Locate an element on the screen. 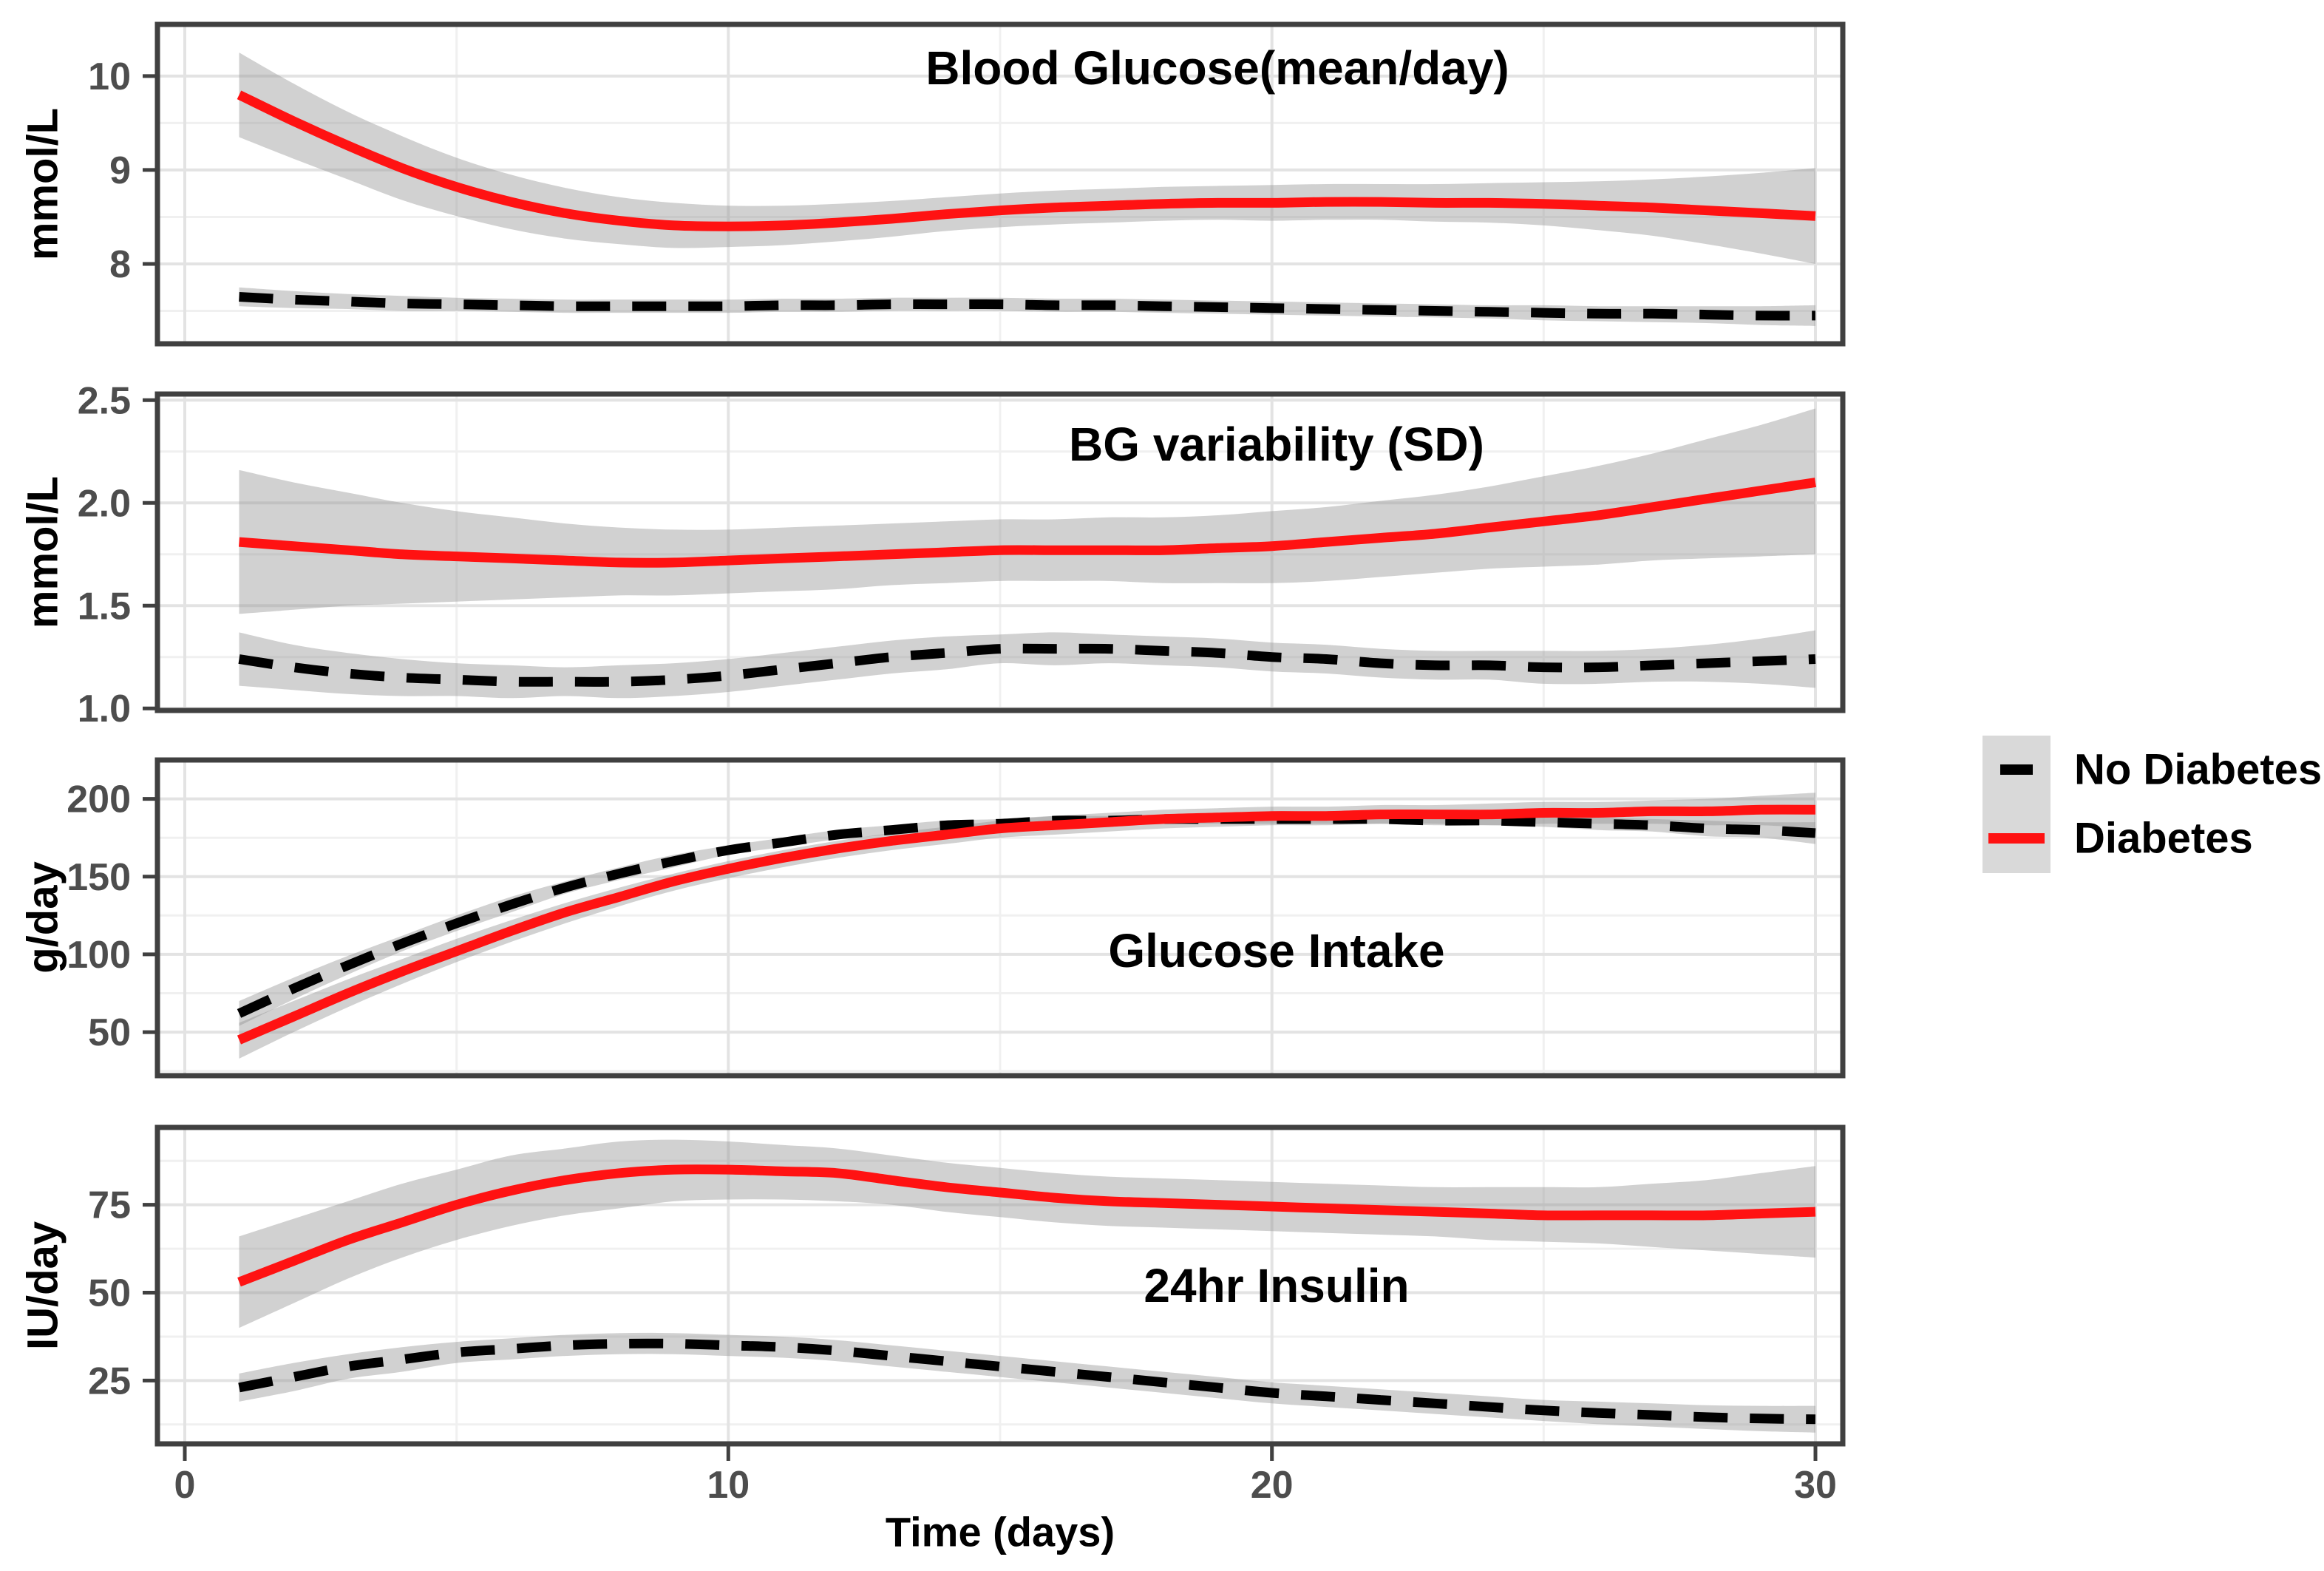 Image resolution: width=2324 pixels, height=1571 pixels. y-tick-label: 1.5 is located at coordinates (105, 606).